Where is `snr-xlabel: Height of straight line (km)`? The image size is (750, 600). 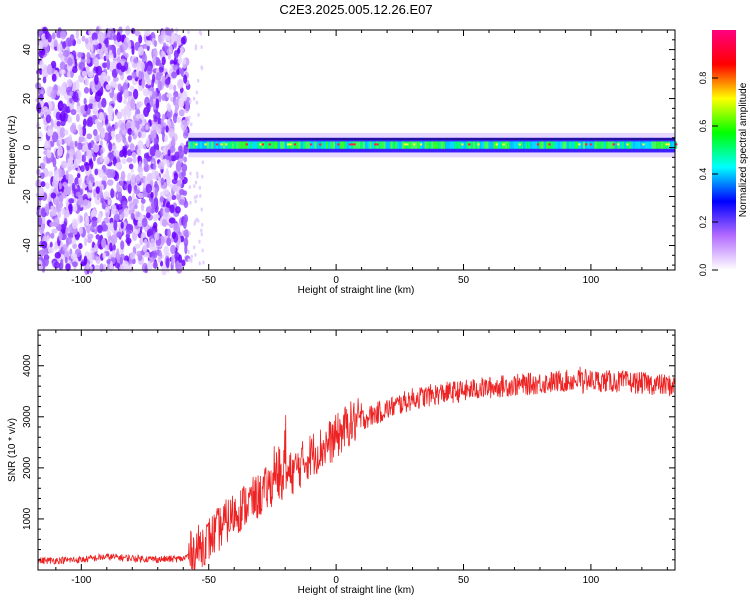
snr-xlabel: Height of straight line (km) is located at coordinates (356, 590).